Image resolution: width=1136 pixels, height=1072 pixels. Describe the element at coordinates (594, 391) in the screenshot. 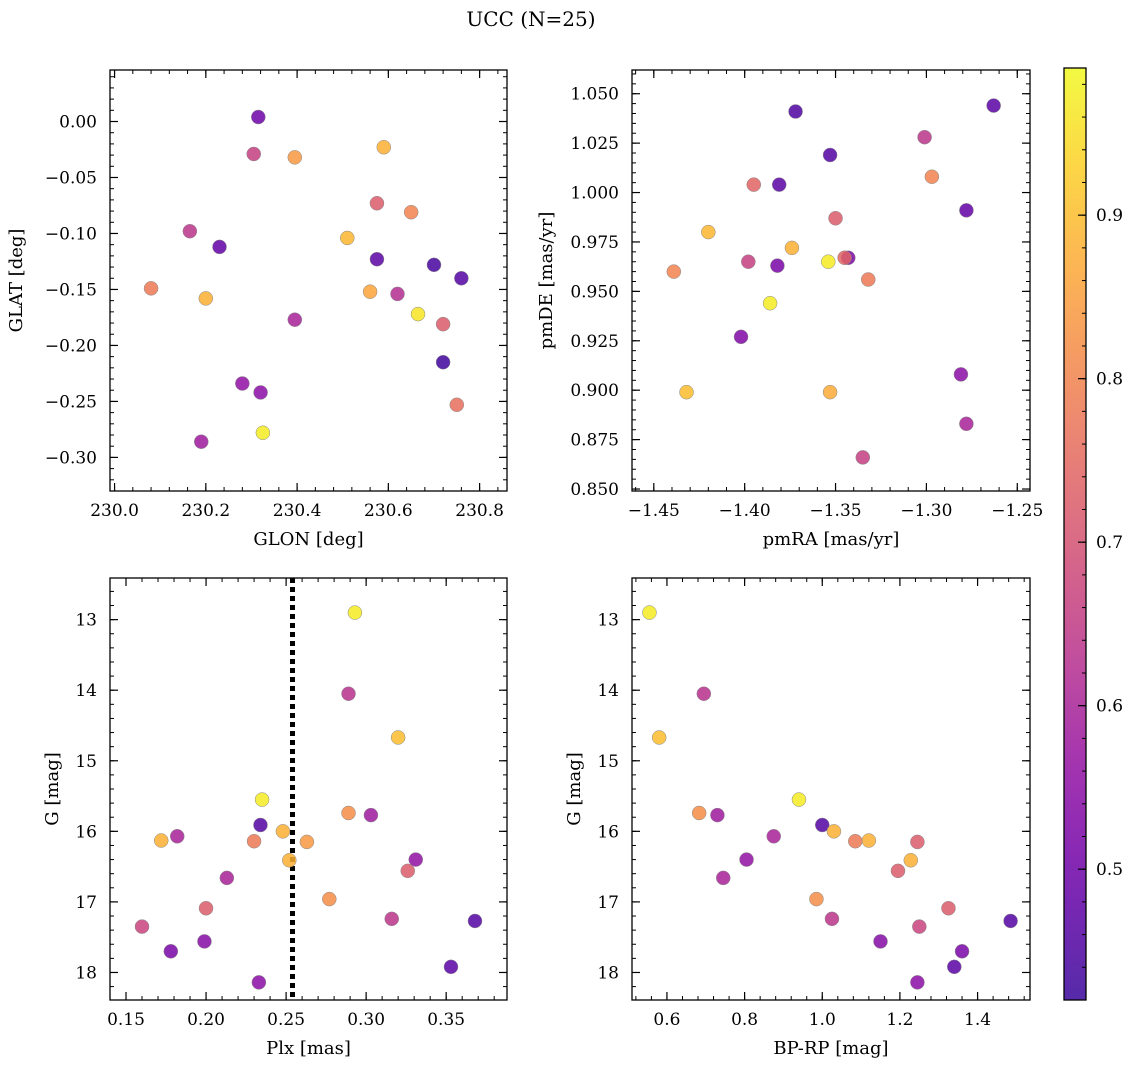

I see `y-tick-label: 0.900` at that location.